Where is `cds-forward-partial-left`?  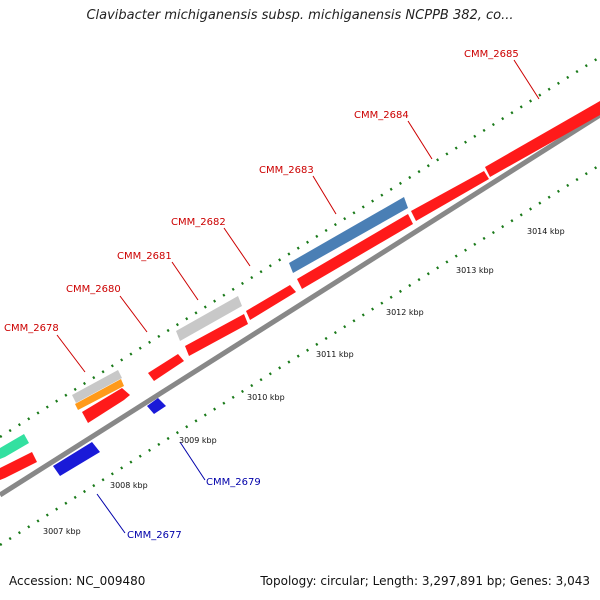
cds-forward-partial-left is located at coordinates (18, 466).